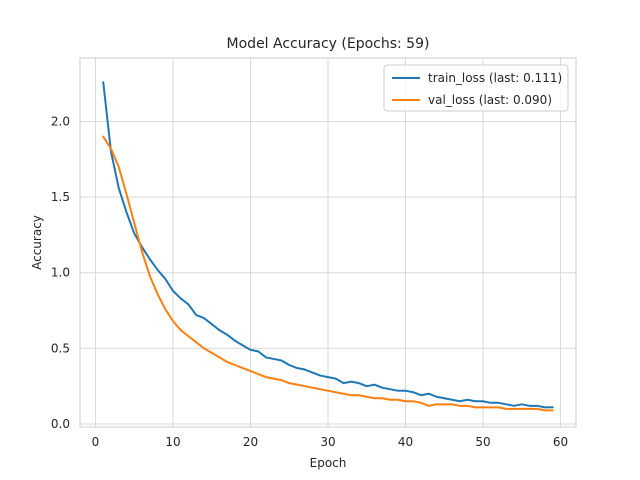 This screenshot has height=480, width=640. I want to click on y-tick-label: 1.5, so click(60, 197).